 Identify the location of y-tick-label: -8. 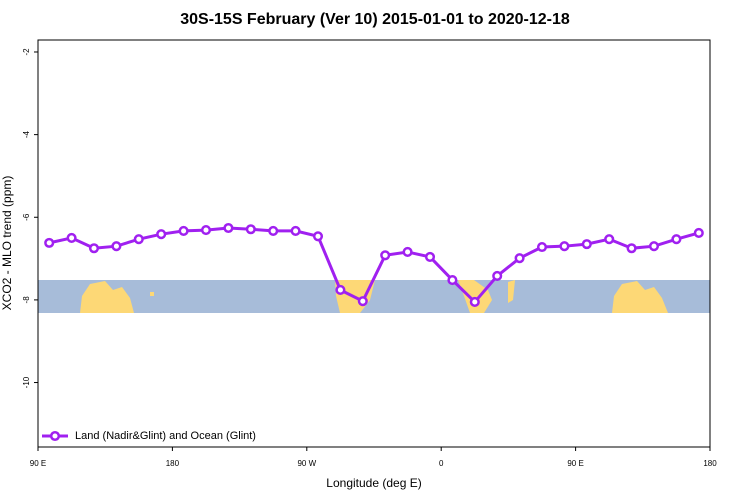
(26, 300).